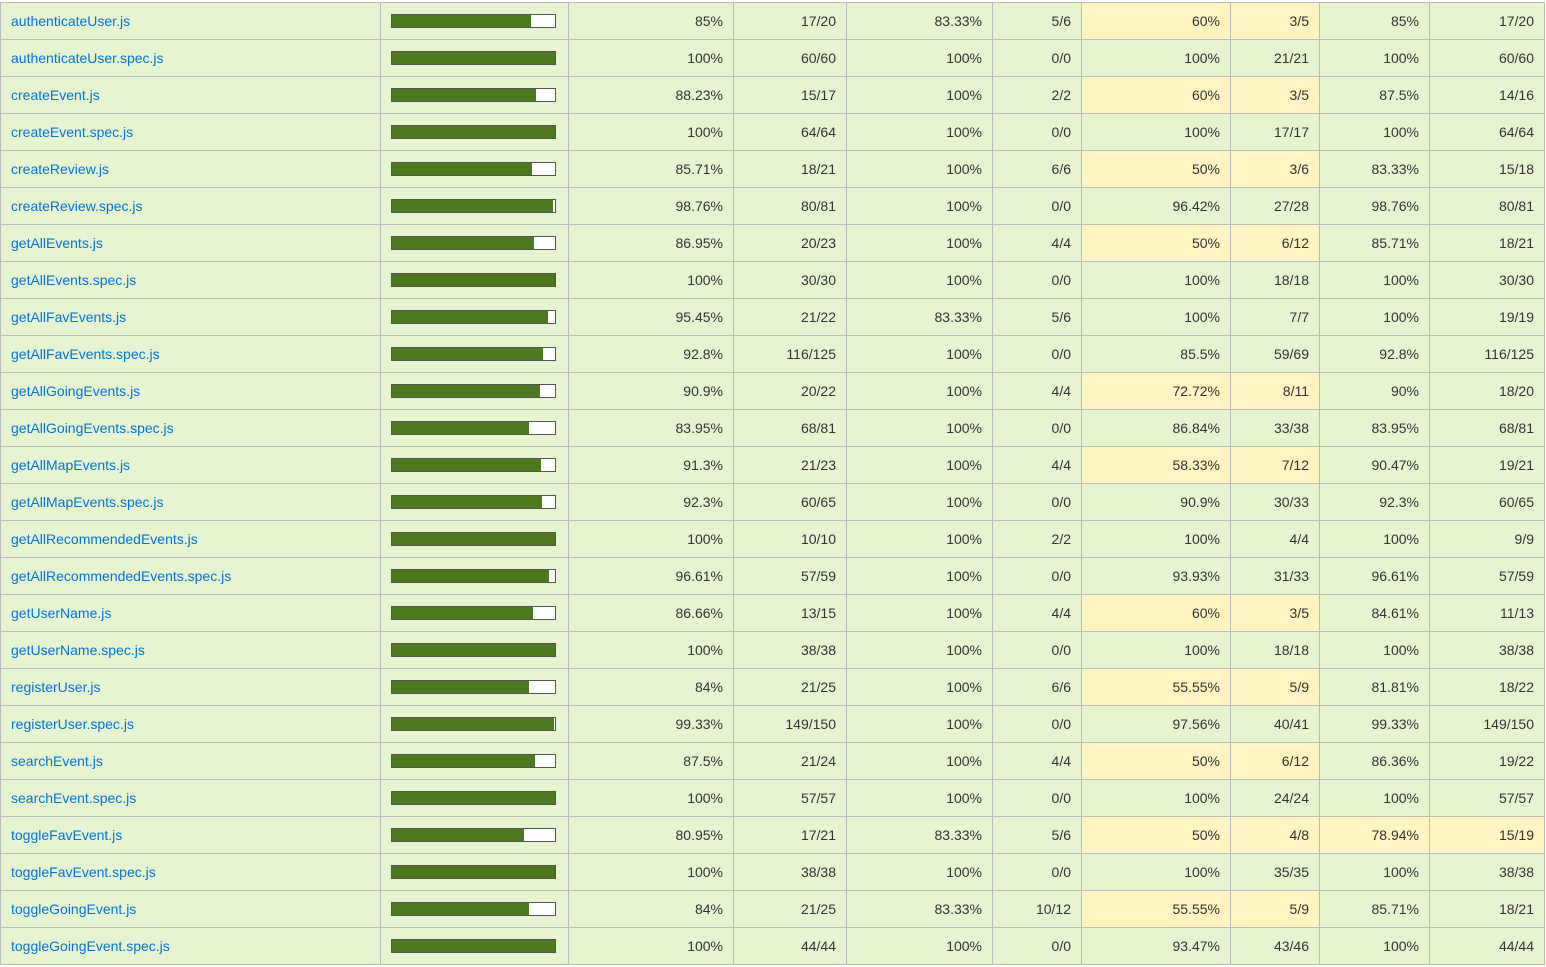 This screenshot has height=967, width=1546. Describe the element at coordinates (74, 909) in the screenshot. I see `file-link: toggleGoingEvent.js` at that location.